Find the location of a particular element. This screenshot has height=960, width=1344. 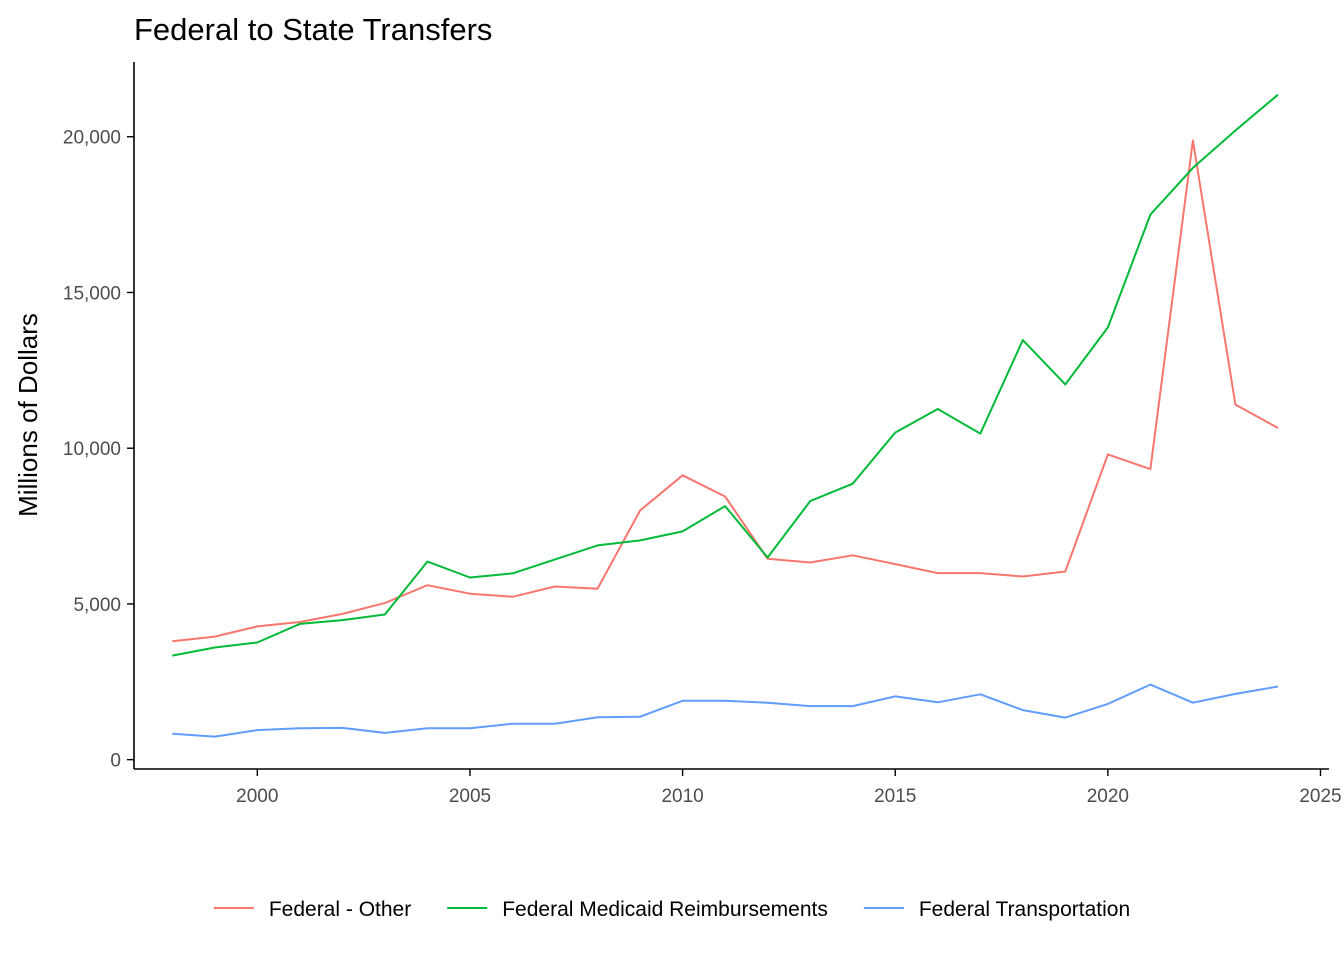

x-tick-label: 2020 is located at coordinates (1108, 796).